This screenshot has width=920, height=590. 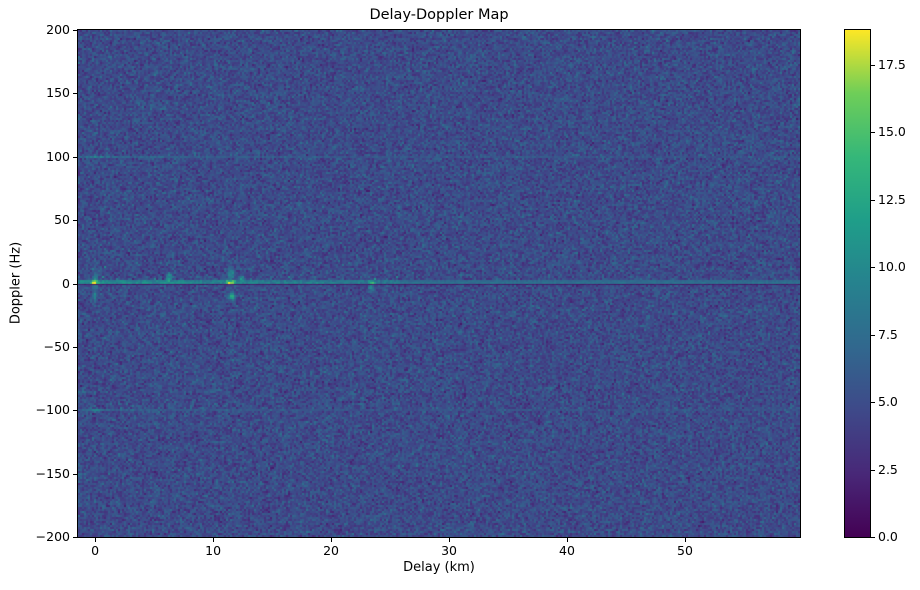 I want to click on colorbar-tick-label: 15.0, so click(x=892, y=132).